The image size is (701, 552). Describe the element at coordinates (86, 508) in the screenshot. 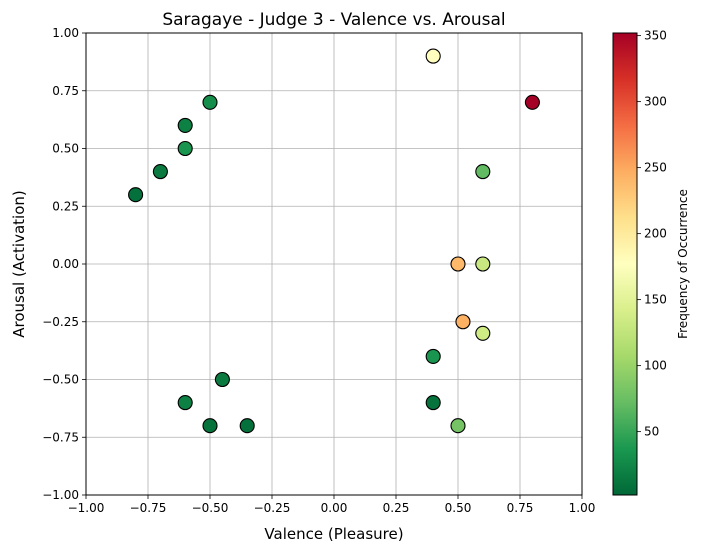

I see `x-tick-label: −1.00` at that location.